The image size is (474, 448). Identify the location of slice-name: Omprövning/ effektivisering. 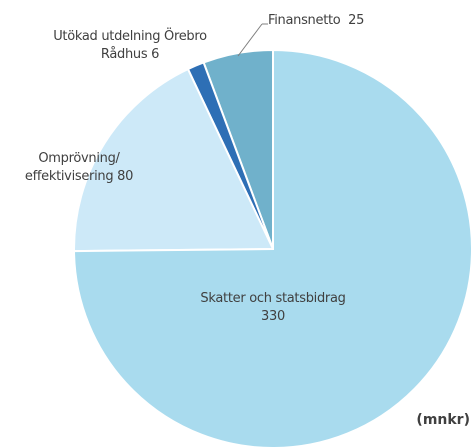
(72, 167).